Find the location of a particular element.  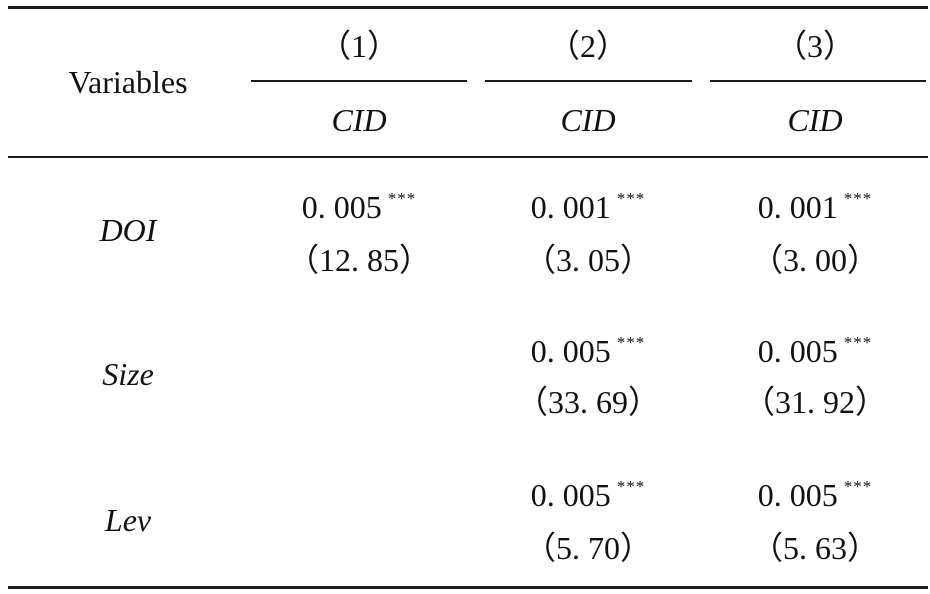

column-2-subrule is located at coordinates (588, 81).